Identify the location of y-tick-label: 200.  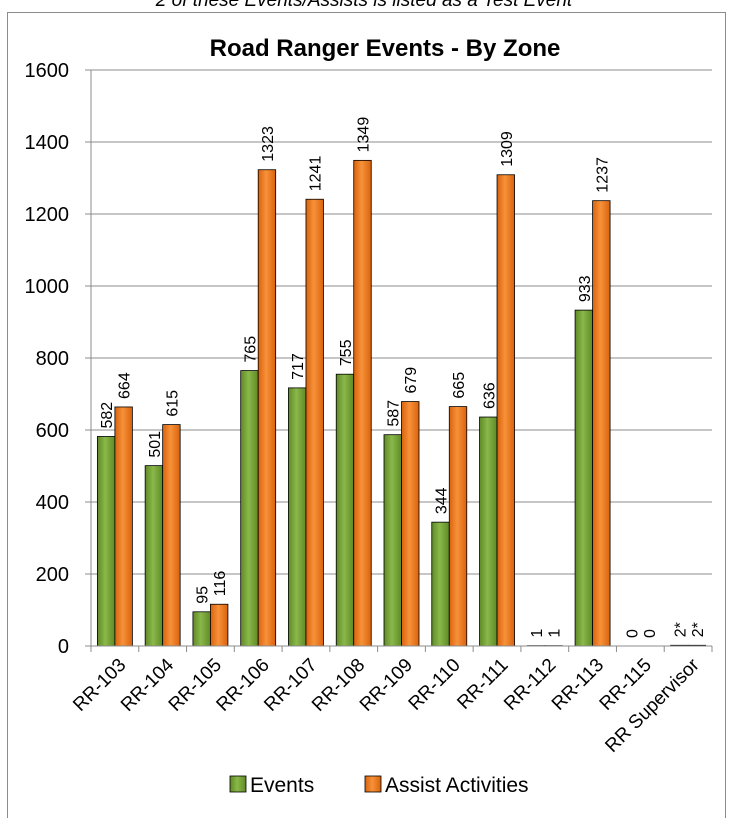
(52, 575).